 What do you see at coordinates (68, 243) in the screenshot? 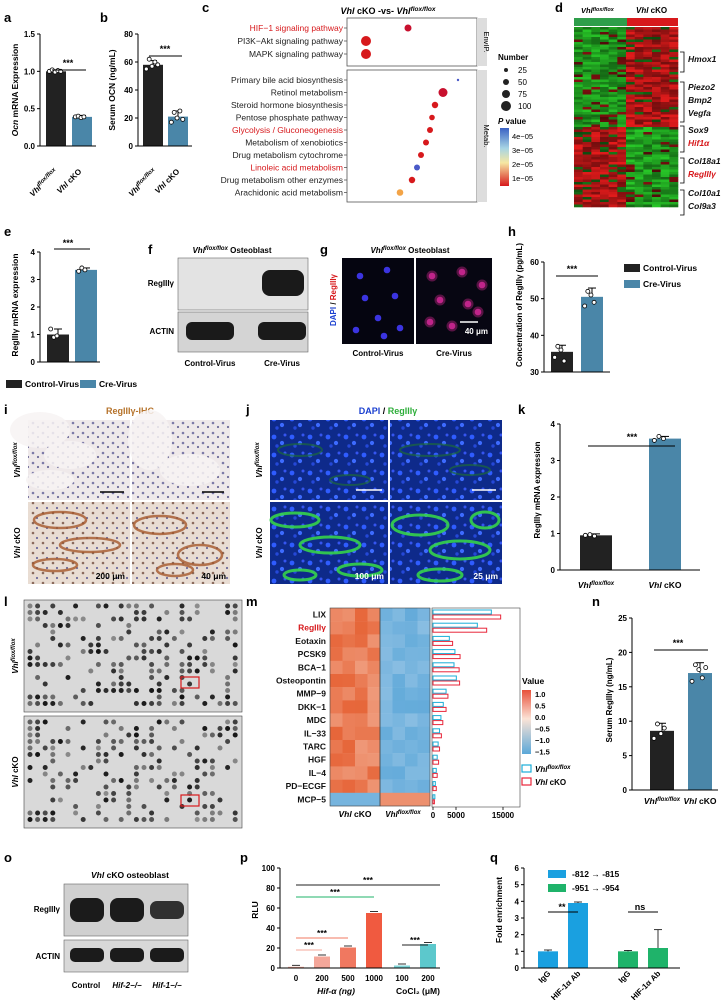
I see `panel-e-sig: ***` at bounding box center [68, 243].